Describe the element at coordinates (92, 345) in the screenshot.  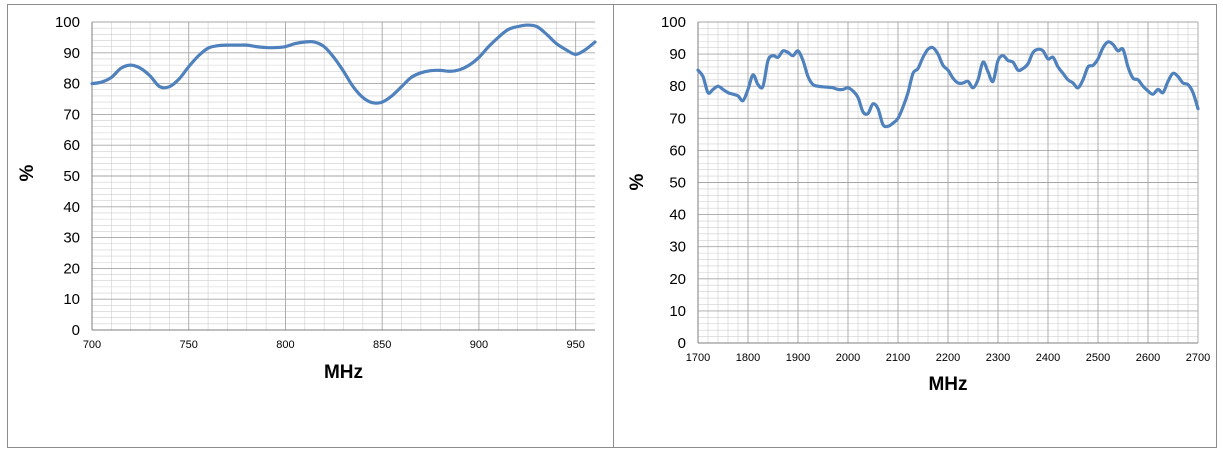
I see `x-tick-label: 700` at that location.